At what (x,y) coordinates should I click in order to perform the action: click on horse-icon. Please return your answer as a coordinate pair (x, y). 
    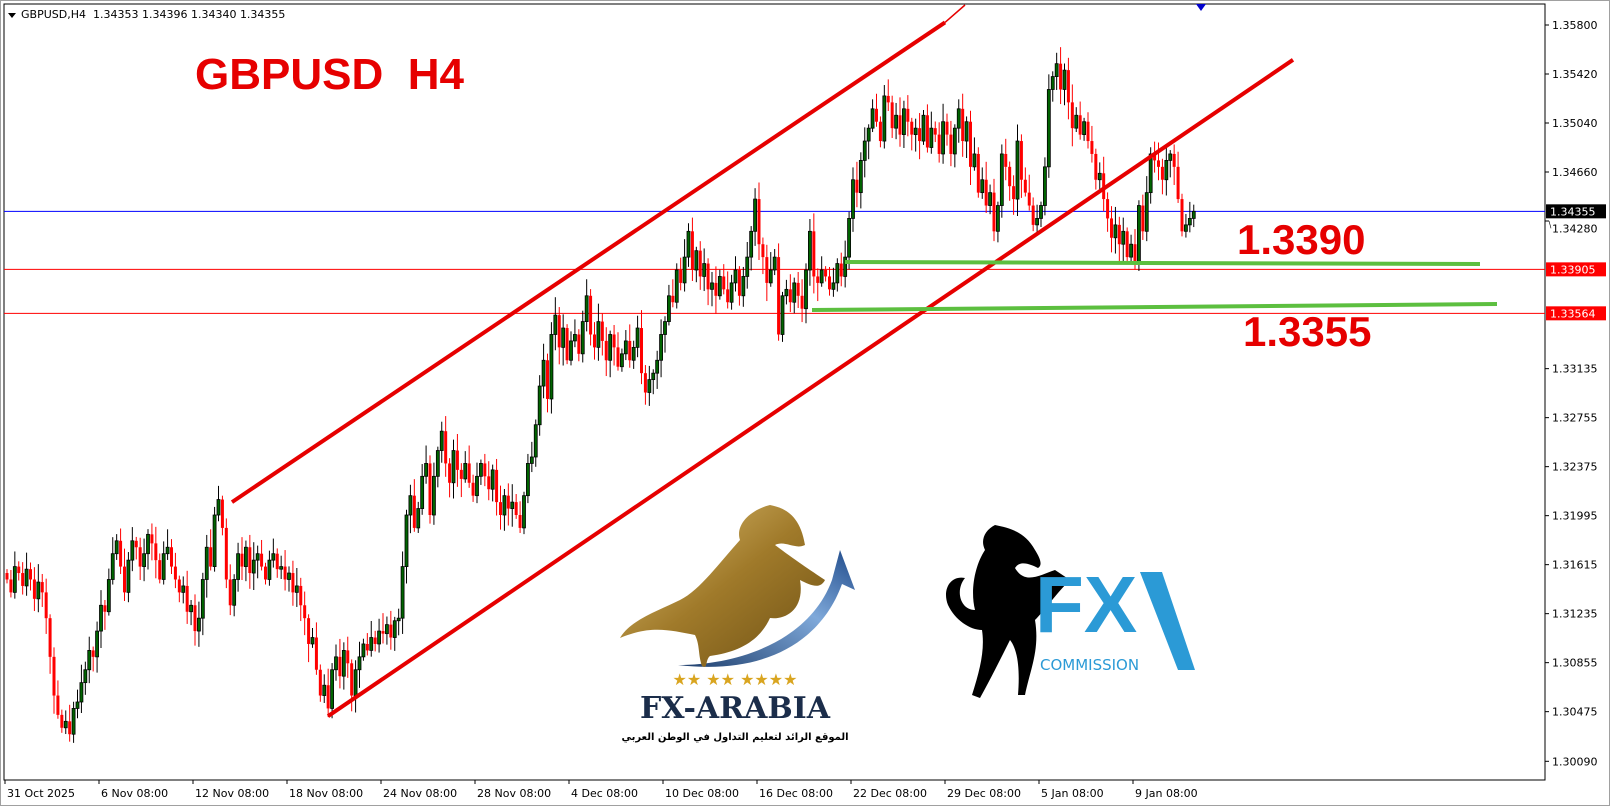
    Looking at the image, I should click on (722, 586).